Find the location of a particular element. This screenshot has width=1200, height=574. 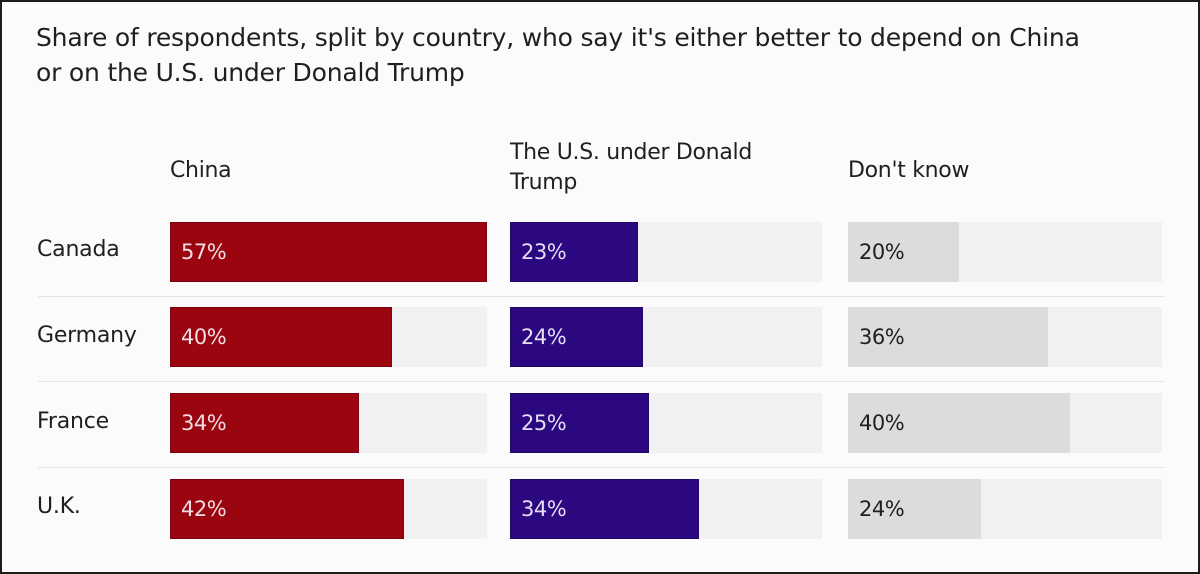

data-label: 25% is located at coordinates (544, 423).